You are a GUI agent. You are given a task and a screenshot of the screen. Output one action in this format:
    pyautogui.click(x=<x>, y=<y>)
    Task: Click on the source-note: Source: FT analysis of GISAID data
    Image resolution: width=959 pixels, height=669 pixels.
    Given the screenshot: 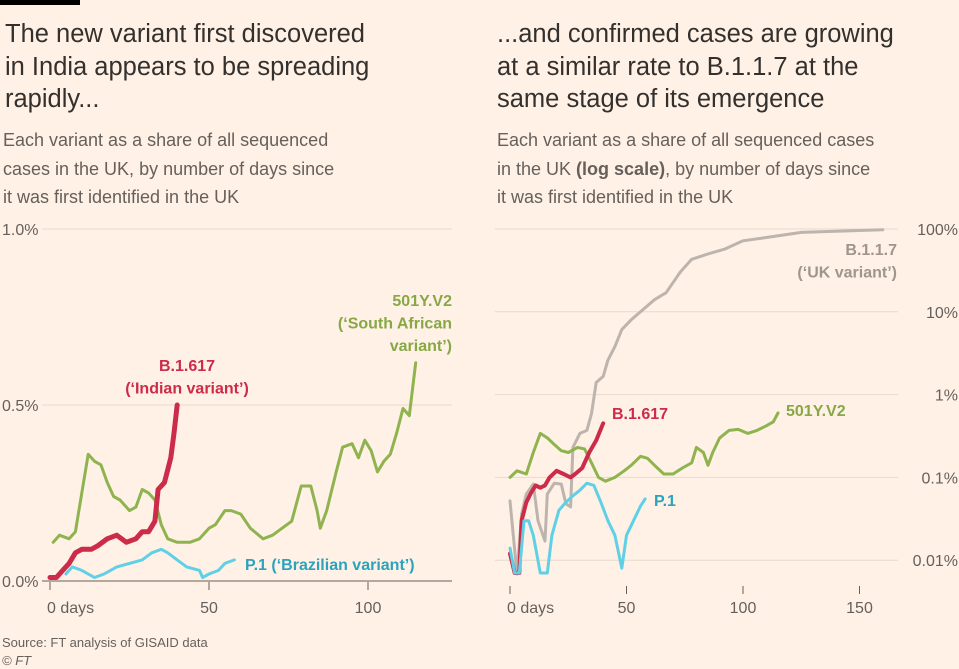 What is the action you would take?
    pyautogui.click(x=105, y=642)
    